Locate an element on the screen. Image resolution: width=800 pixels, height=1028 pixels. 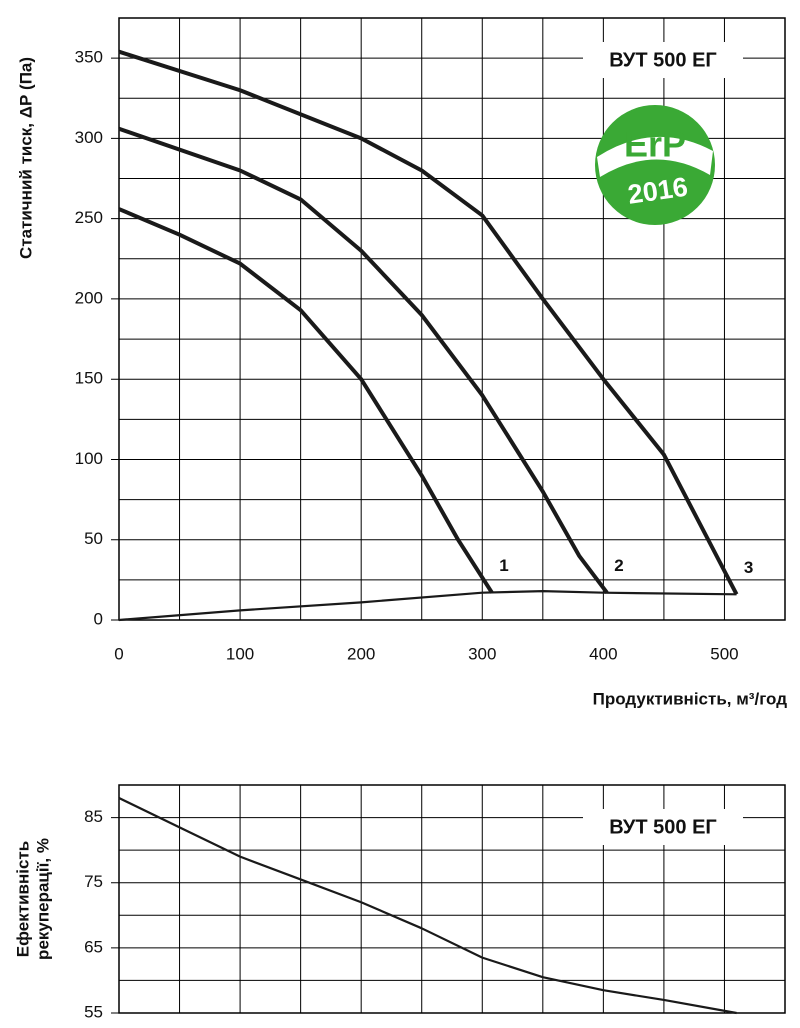
y-axis-label: Ефективність is located at coordinates (22, 899).